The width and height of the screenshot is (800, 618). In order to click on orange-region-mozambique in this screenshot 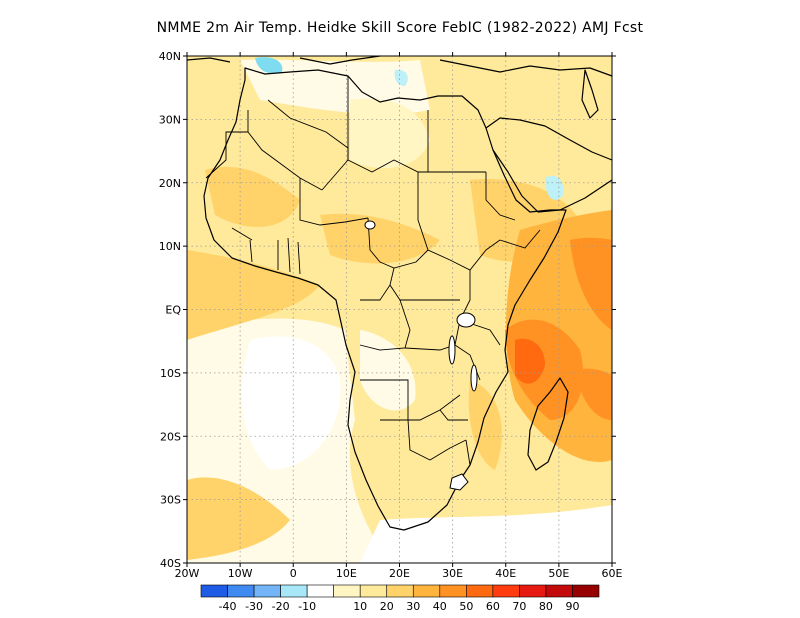, I will do `click(485, 425)`.